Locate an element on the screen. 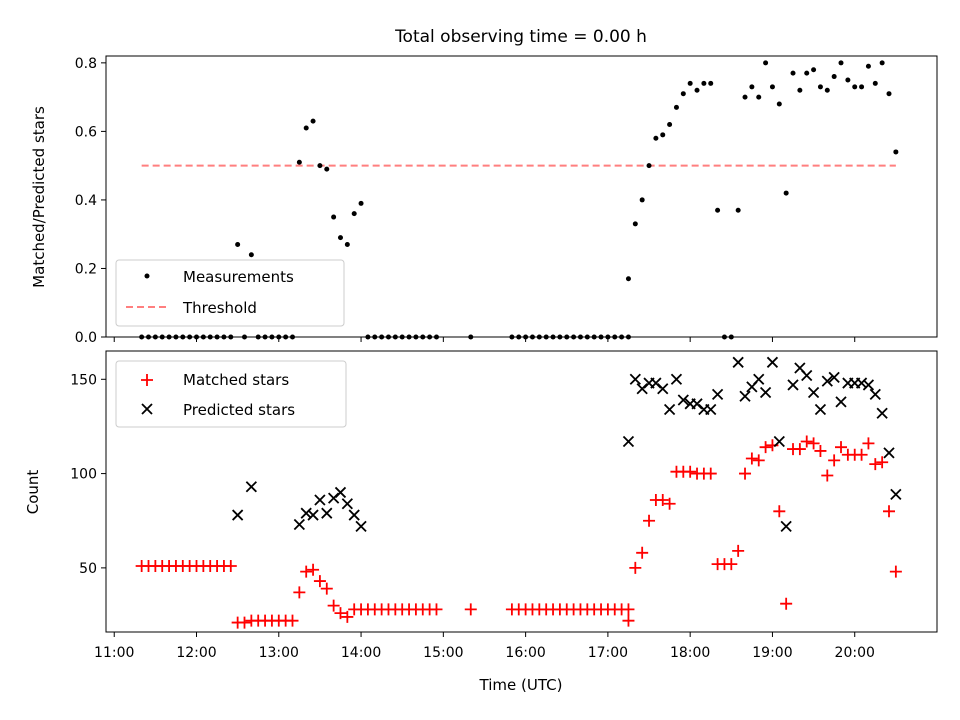  bottom-legend: Matched stars Predicted stars is located at coordinates (231, 394).